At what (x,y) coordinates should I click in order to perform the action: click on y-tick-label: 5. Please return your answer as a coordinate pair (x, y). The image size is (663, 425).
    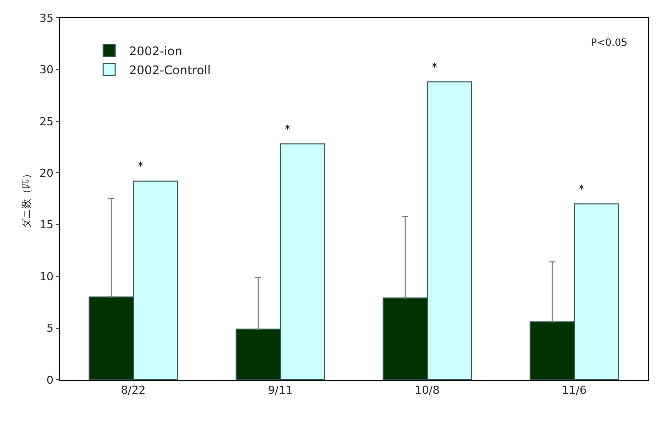
    Looking at the image, I should click on (50, 329).